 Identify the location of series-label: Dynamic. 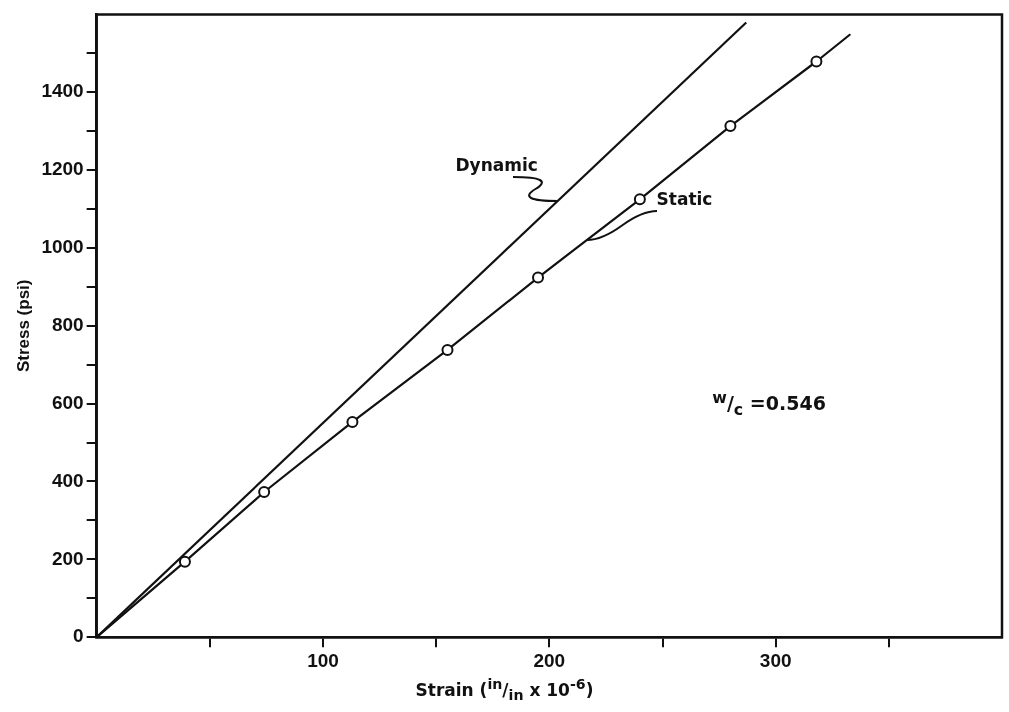
(496, 164).